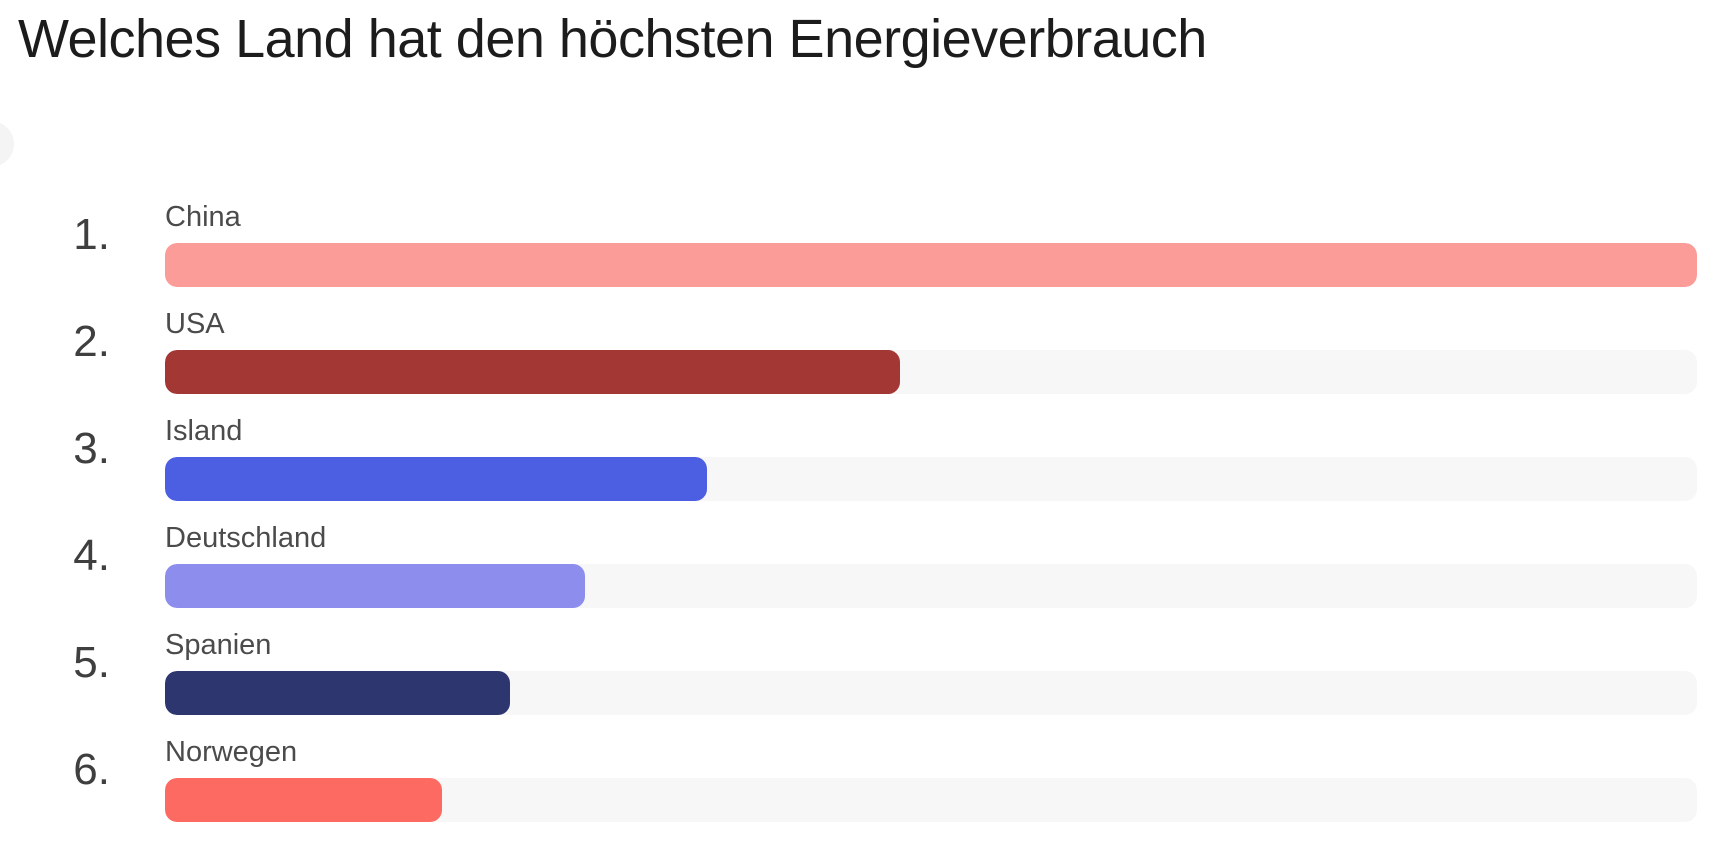 The image size is (1727, 863). I want to click on ranking-row: 6. Norwegen, so click(848, 780).